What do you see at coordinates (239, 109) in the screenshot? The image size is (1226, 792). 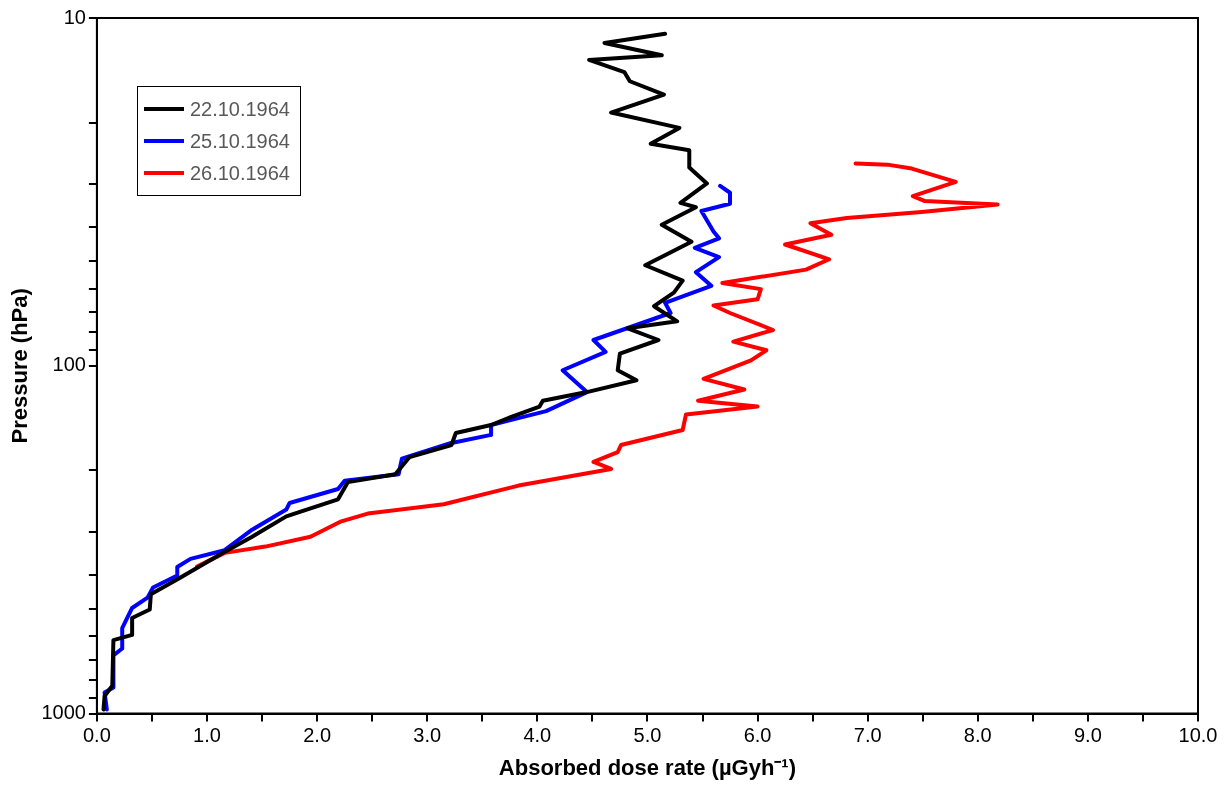 I see `legend-label: 22.10.1964` at bounding box center [239, 109].